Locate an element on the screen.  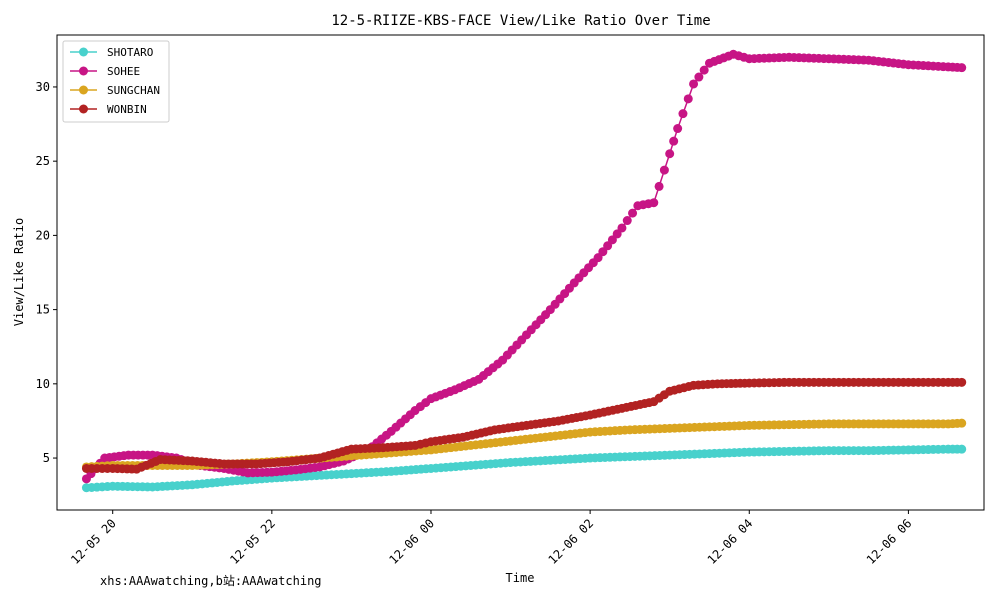
x-tick-label: 12-06 02 is located at coordinates (570, 541).